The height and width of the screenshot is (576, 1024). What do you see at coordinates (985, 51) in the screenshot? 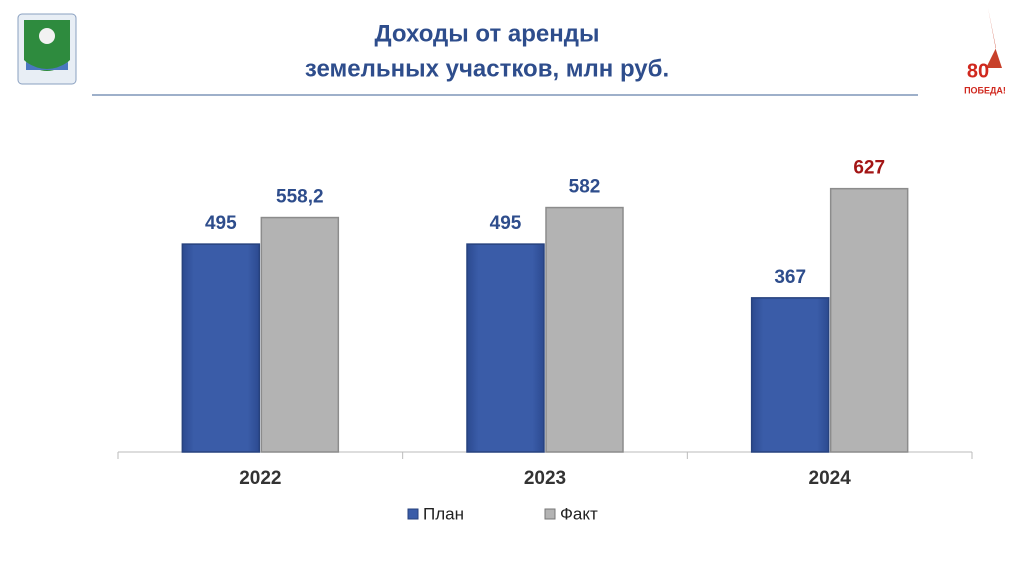
I see `victory-badge: 80 ПОБЕДА!` at bounding box center [985, 51].